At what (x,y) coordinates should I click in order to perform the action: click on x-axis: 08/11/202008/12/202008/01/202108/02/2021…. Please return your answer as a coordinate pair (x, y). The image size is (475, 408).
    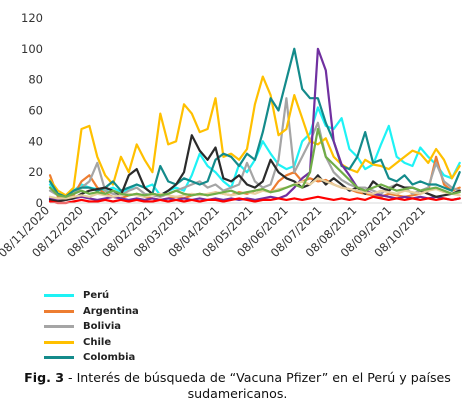
    Looking at the image, I should click on (231, 231).